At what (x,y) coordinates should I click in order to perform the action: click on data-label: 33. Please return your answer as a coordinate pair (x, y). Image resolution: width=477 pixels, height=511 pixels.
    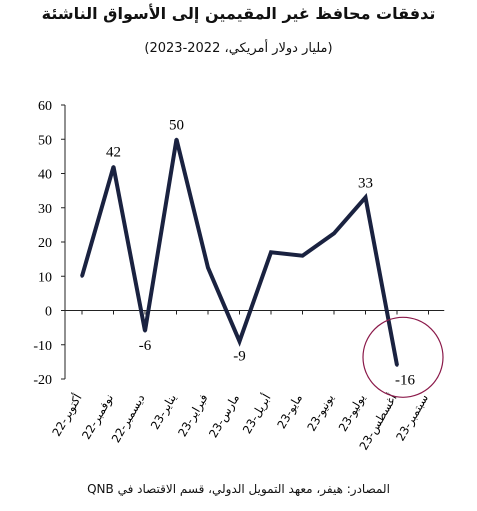
    Looking at the image, I should click on (365, 183).